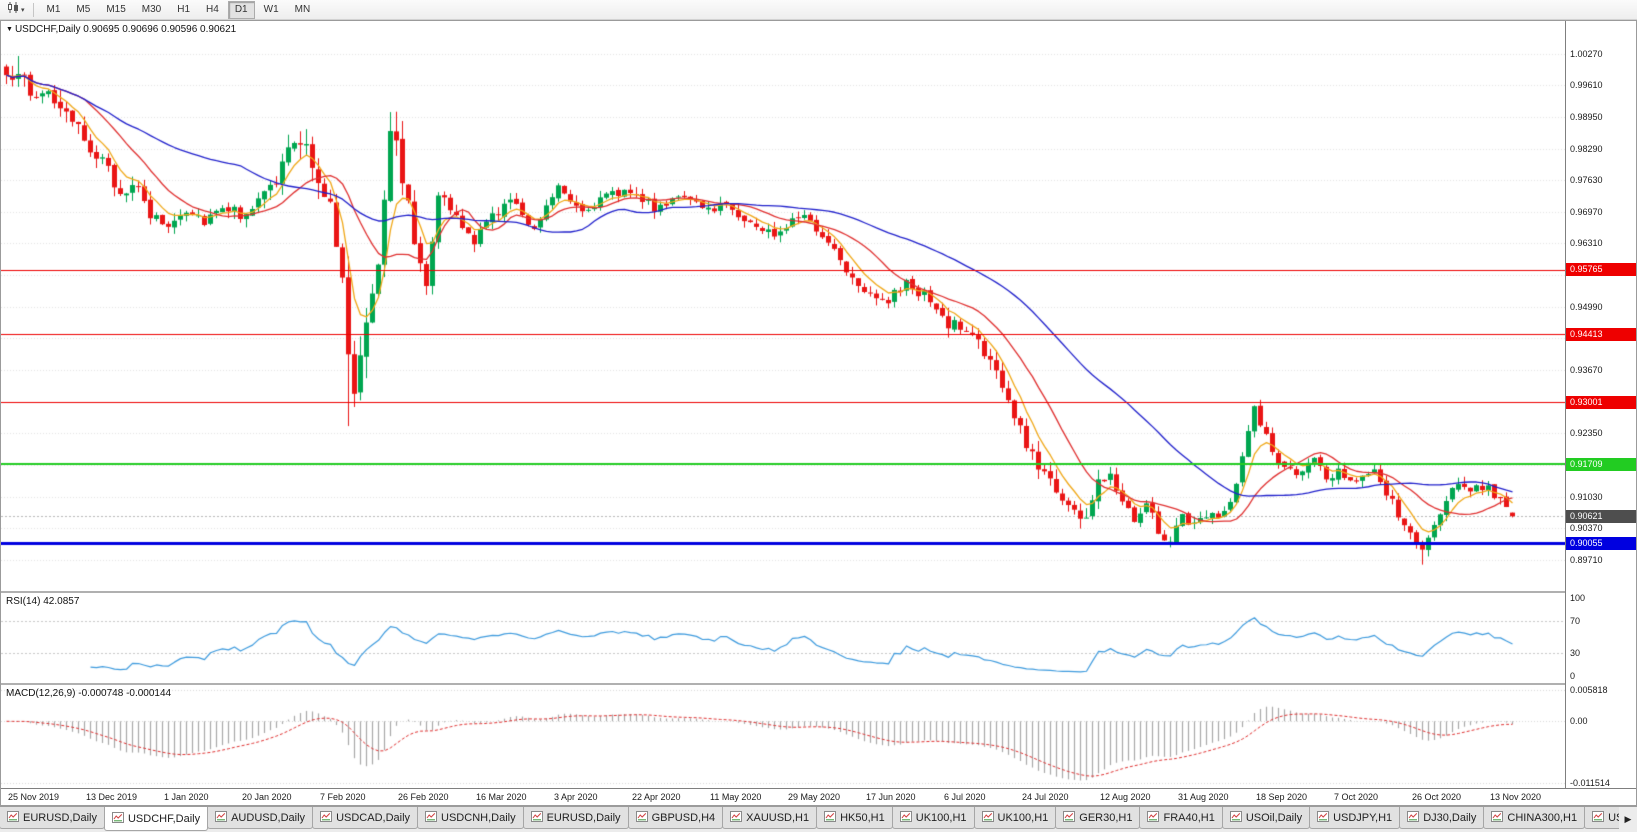  Describe the element at coordinates (241, 9) in the screenshot. I see `timeframe-button-d1: D1` at that location.